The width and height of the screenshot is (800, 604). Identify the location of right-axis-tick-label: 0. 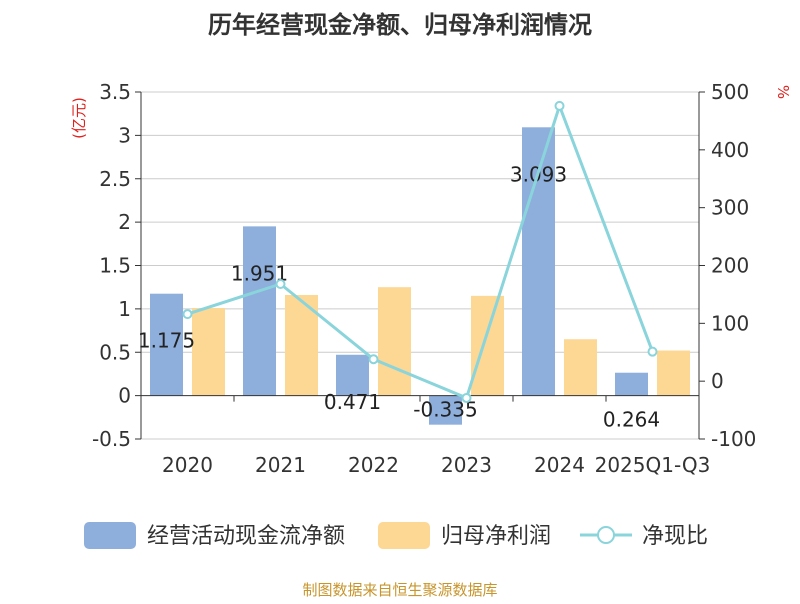
(717, 381).